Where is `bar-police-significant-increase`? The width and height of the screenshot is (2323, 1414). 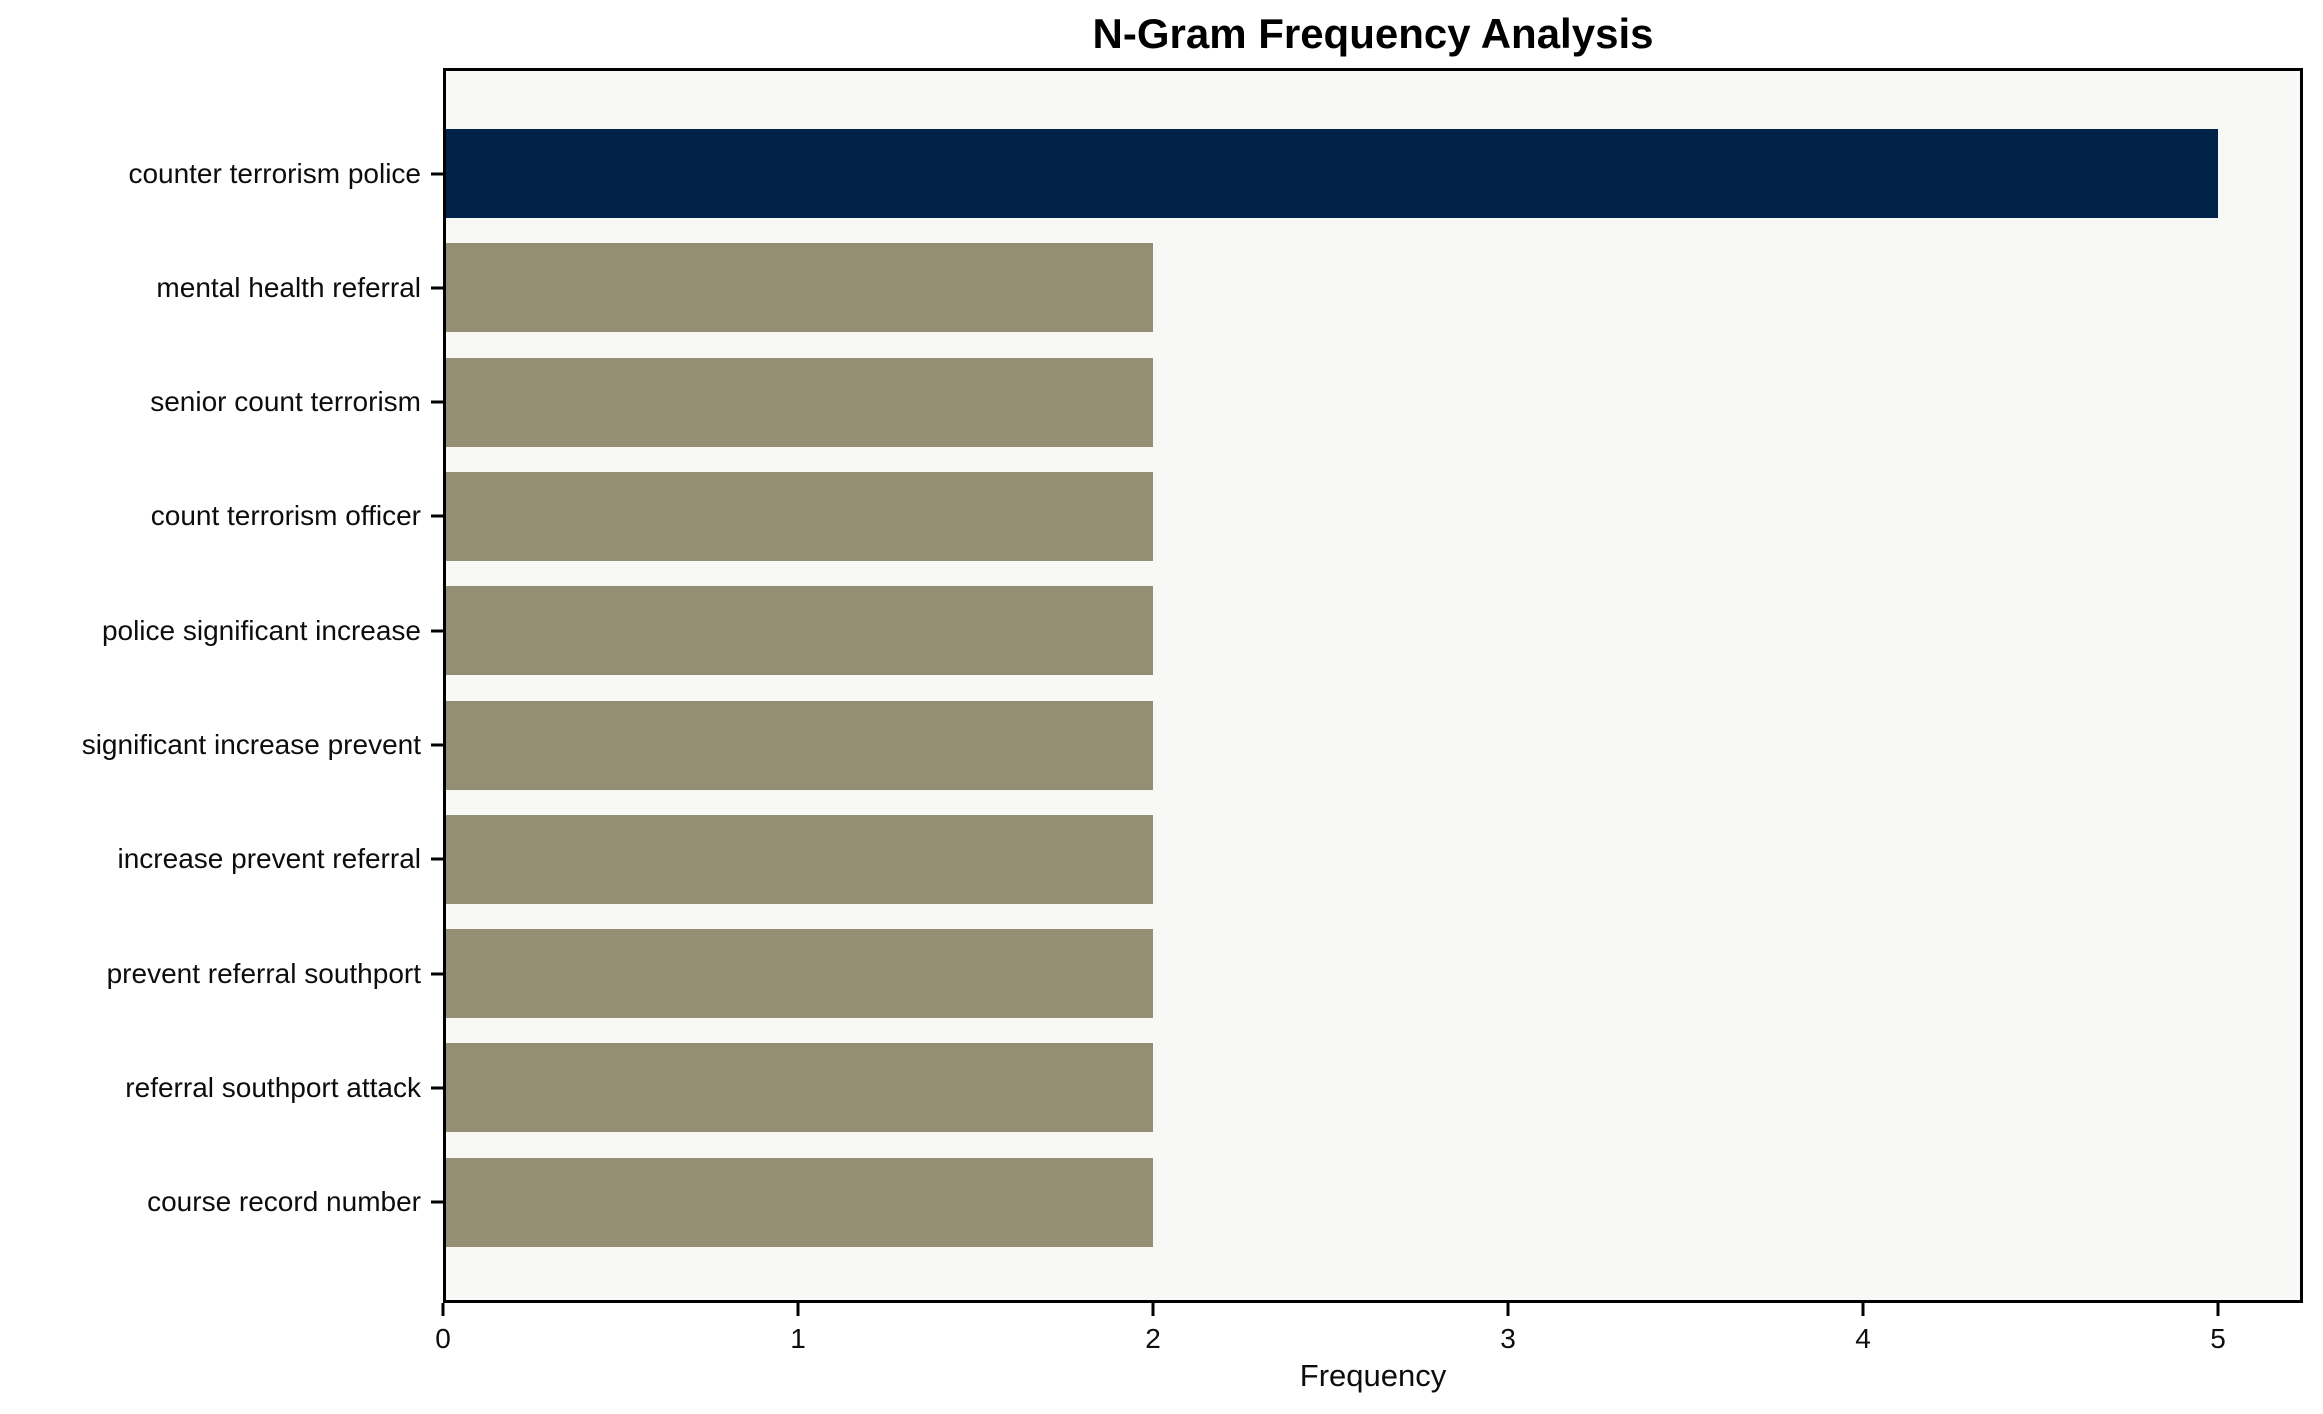
bar-police-significant-increase is located at coordinates (799, 631).